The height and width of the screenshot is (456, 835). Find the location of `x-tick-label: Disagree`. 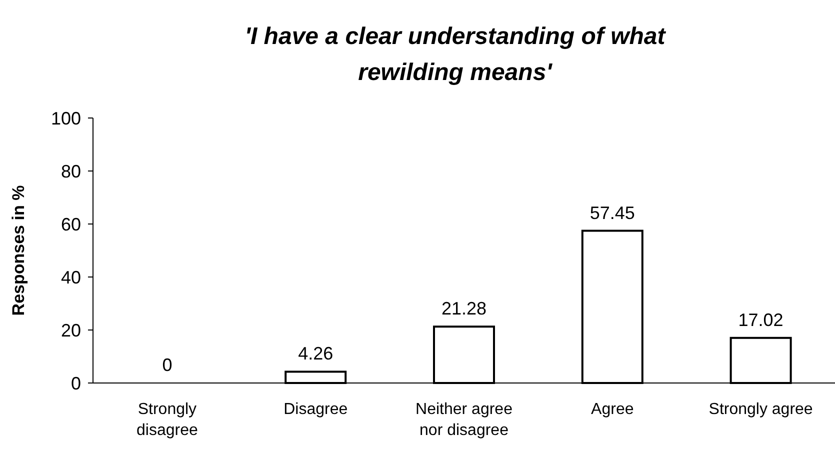

x-tick-label: Disagree is located at coordinates (316, 409).